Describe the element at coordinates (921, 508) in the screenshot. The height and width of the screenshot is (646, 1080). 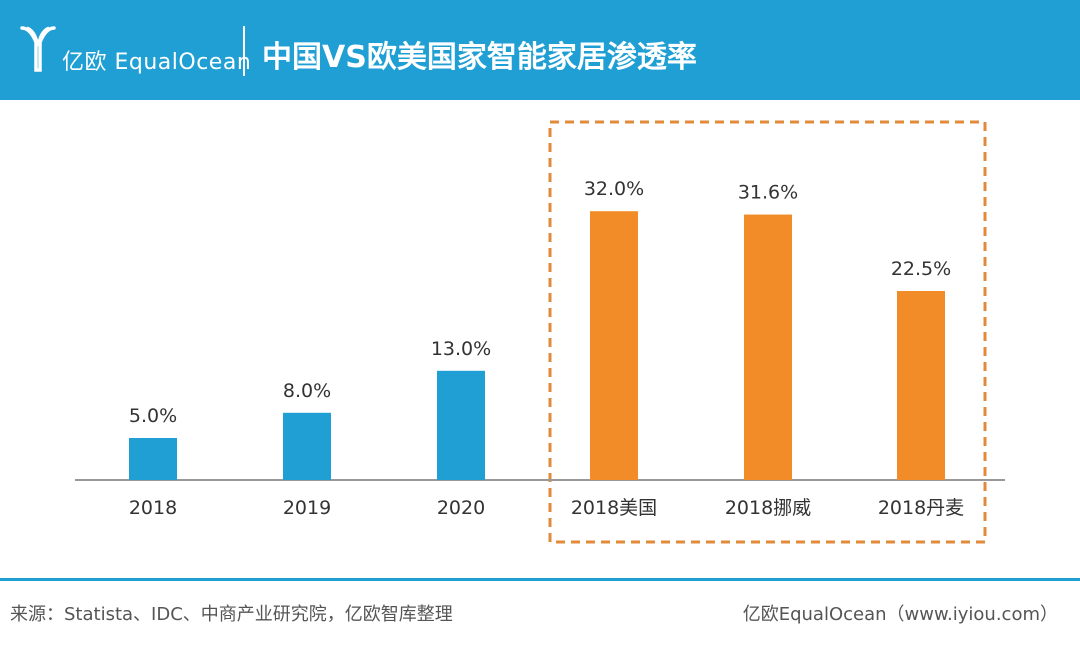
I see `tick-label-5: 2018丹麦` at that location.